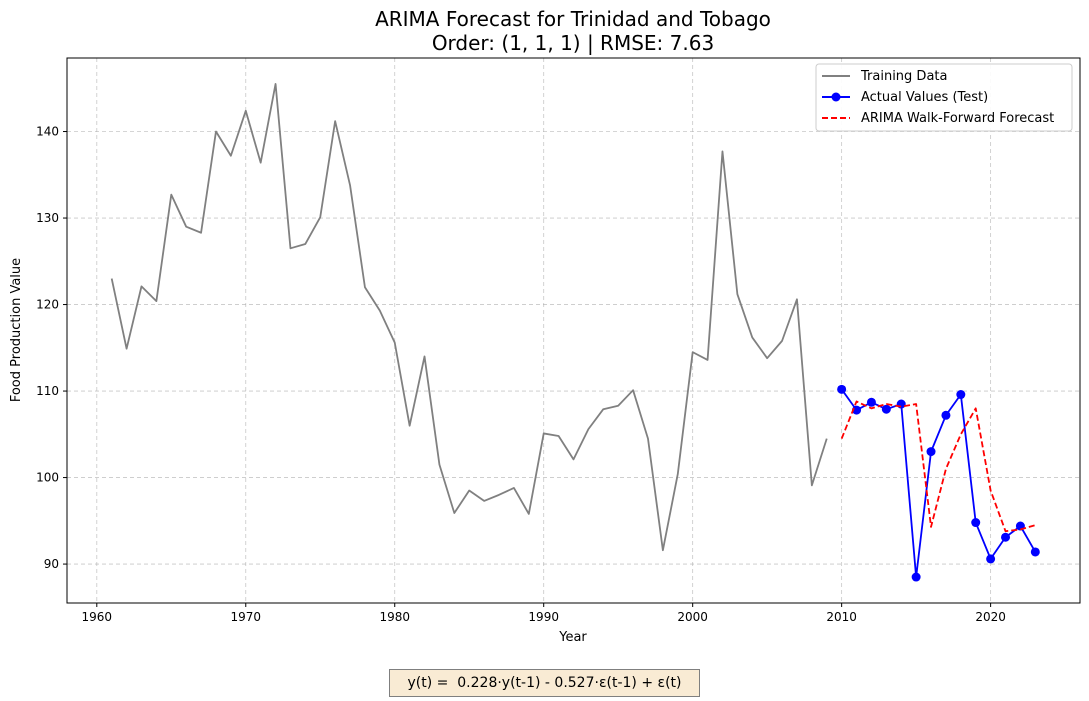  What do you see at coordinates (836, 97) in the screenshot?
I see `legend-marker-actual` at bounding box center [836, 97].